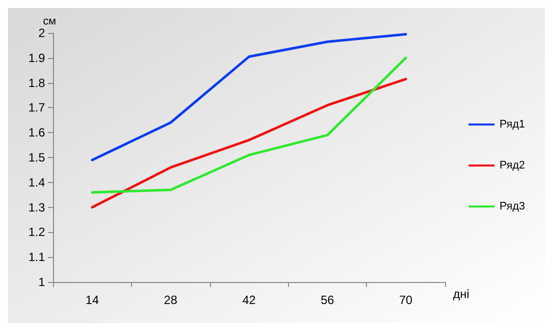  What do you see at coordinates (327, 300) in the screenshot?
I see `x-tick-label: 56` at bounding box center [327, 300].